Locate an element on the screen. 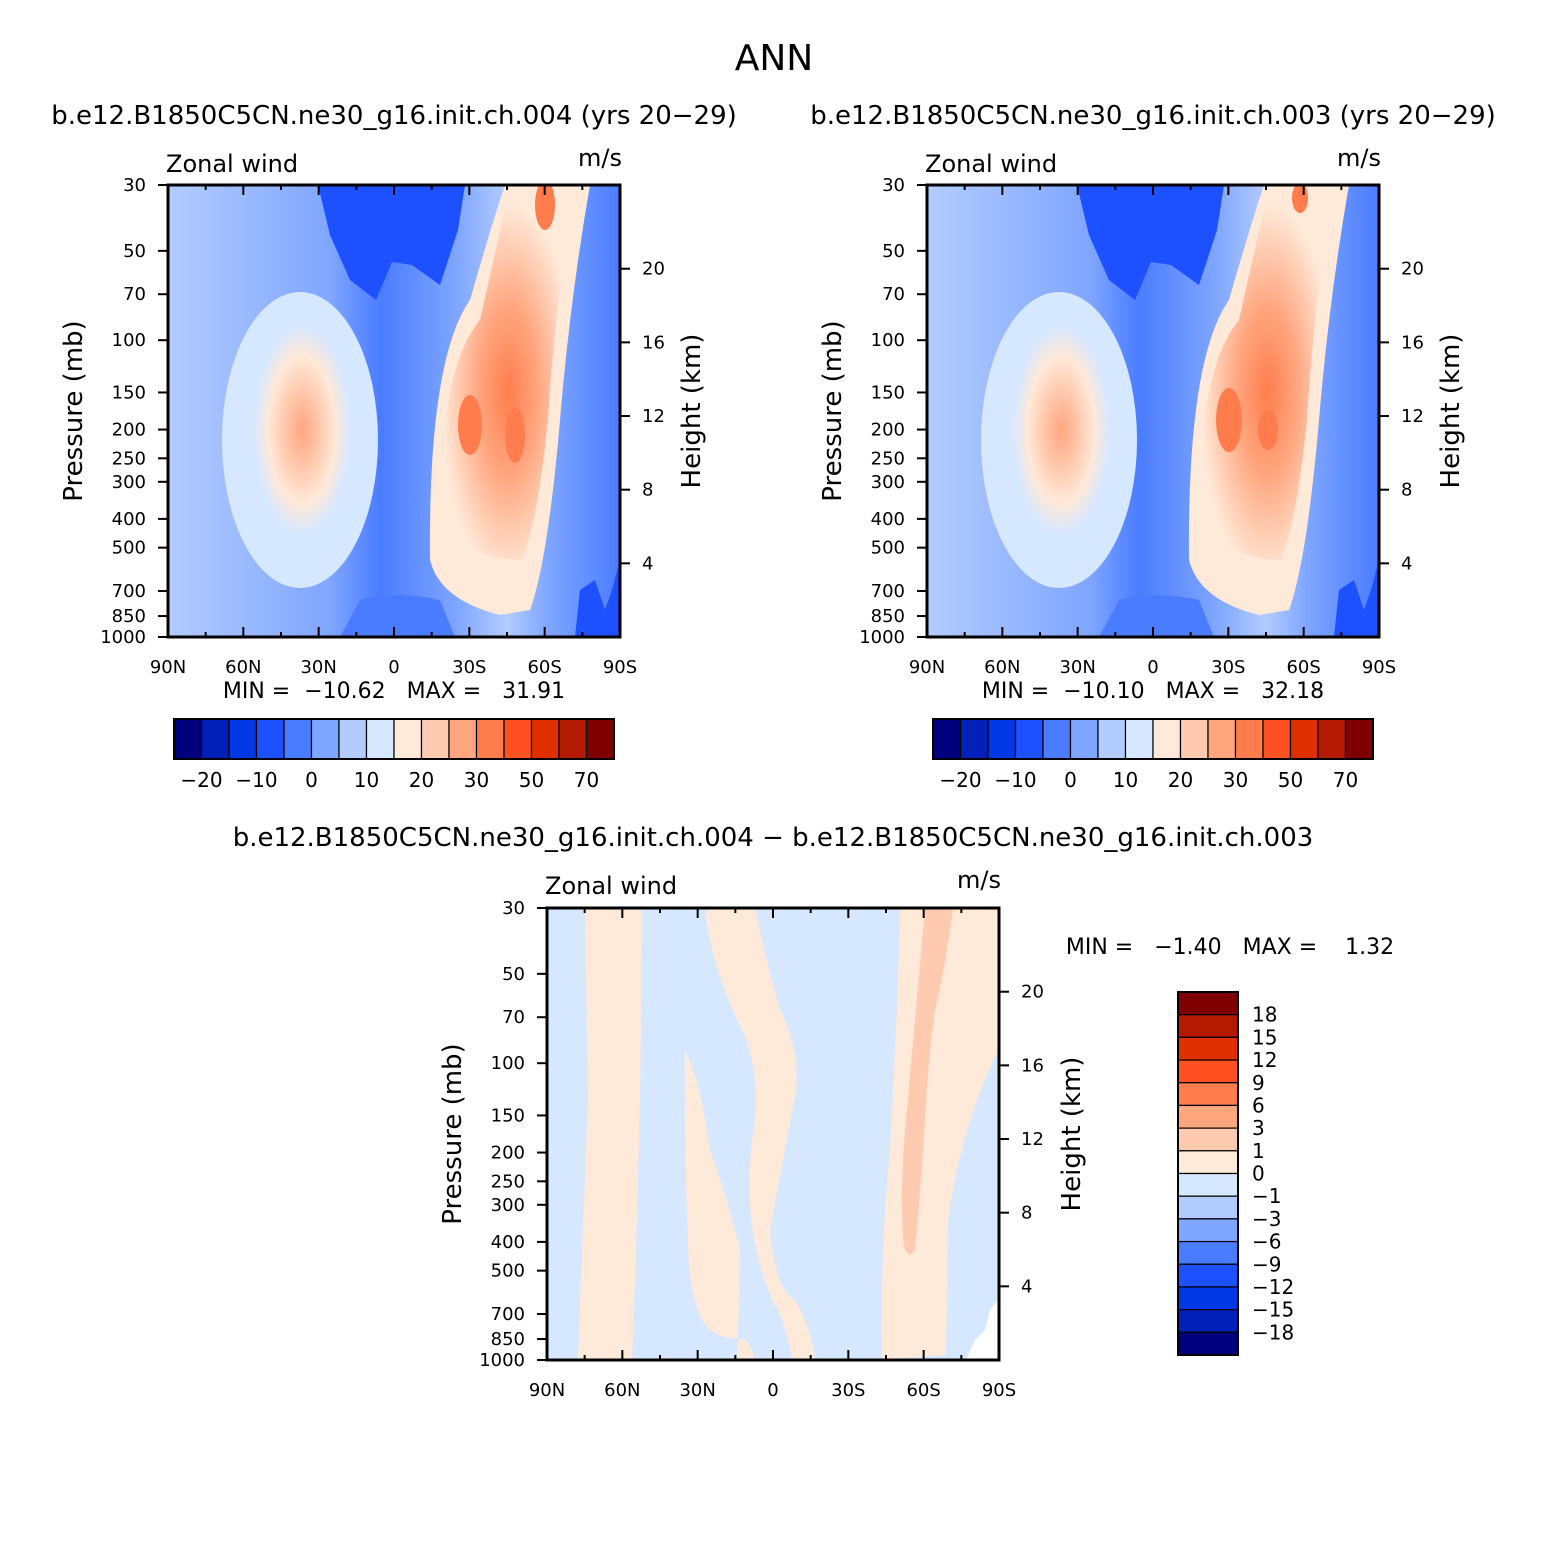 The height and width of the screenshot is (1544, 1547). pos-band-nh is located at coordinates (610, 1134).